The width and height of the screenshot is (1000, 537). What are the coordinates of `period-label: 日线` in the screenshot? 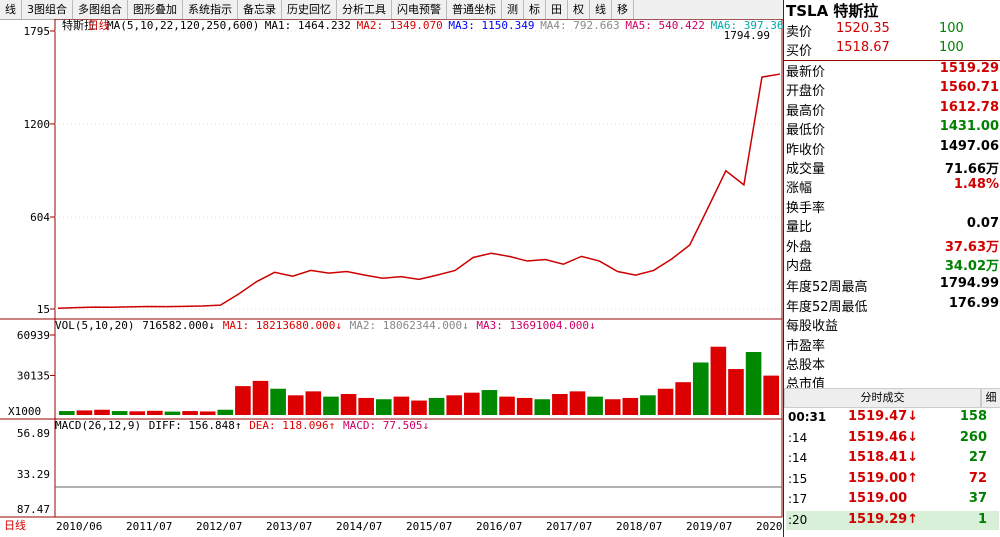 It's located at (15, 525).